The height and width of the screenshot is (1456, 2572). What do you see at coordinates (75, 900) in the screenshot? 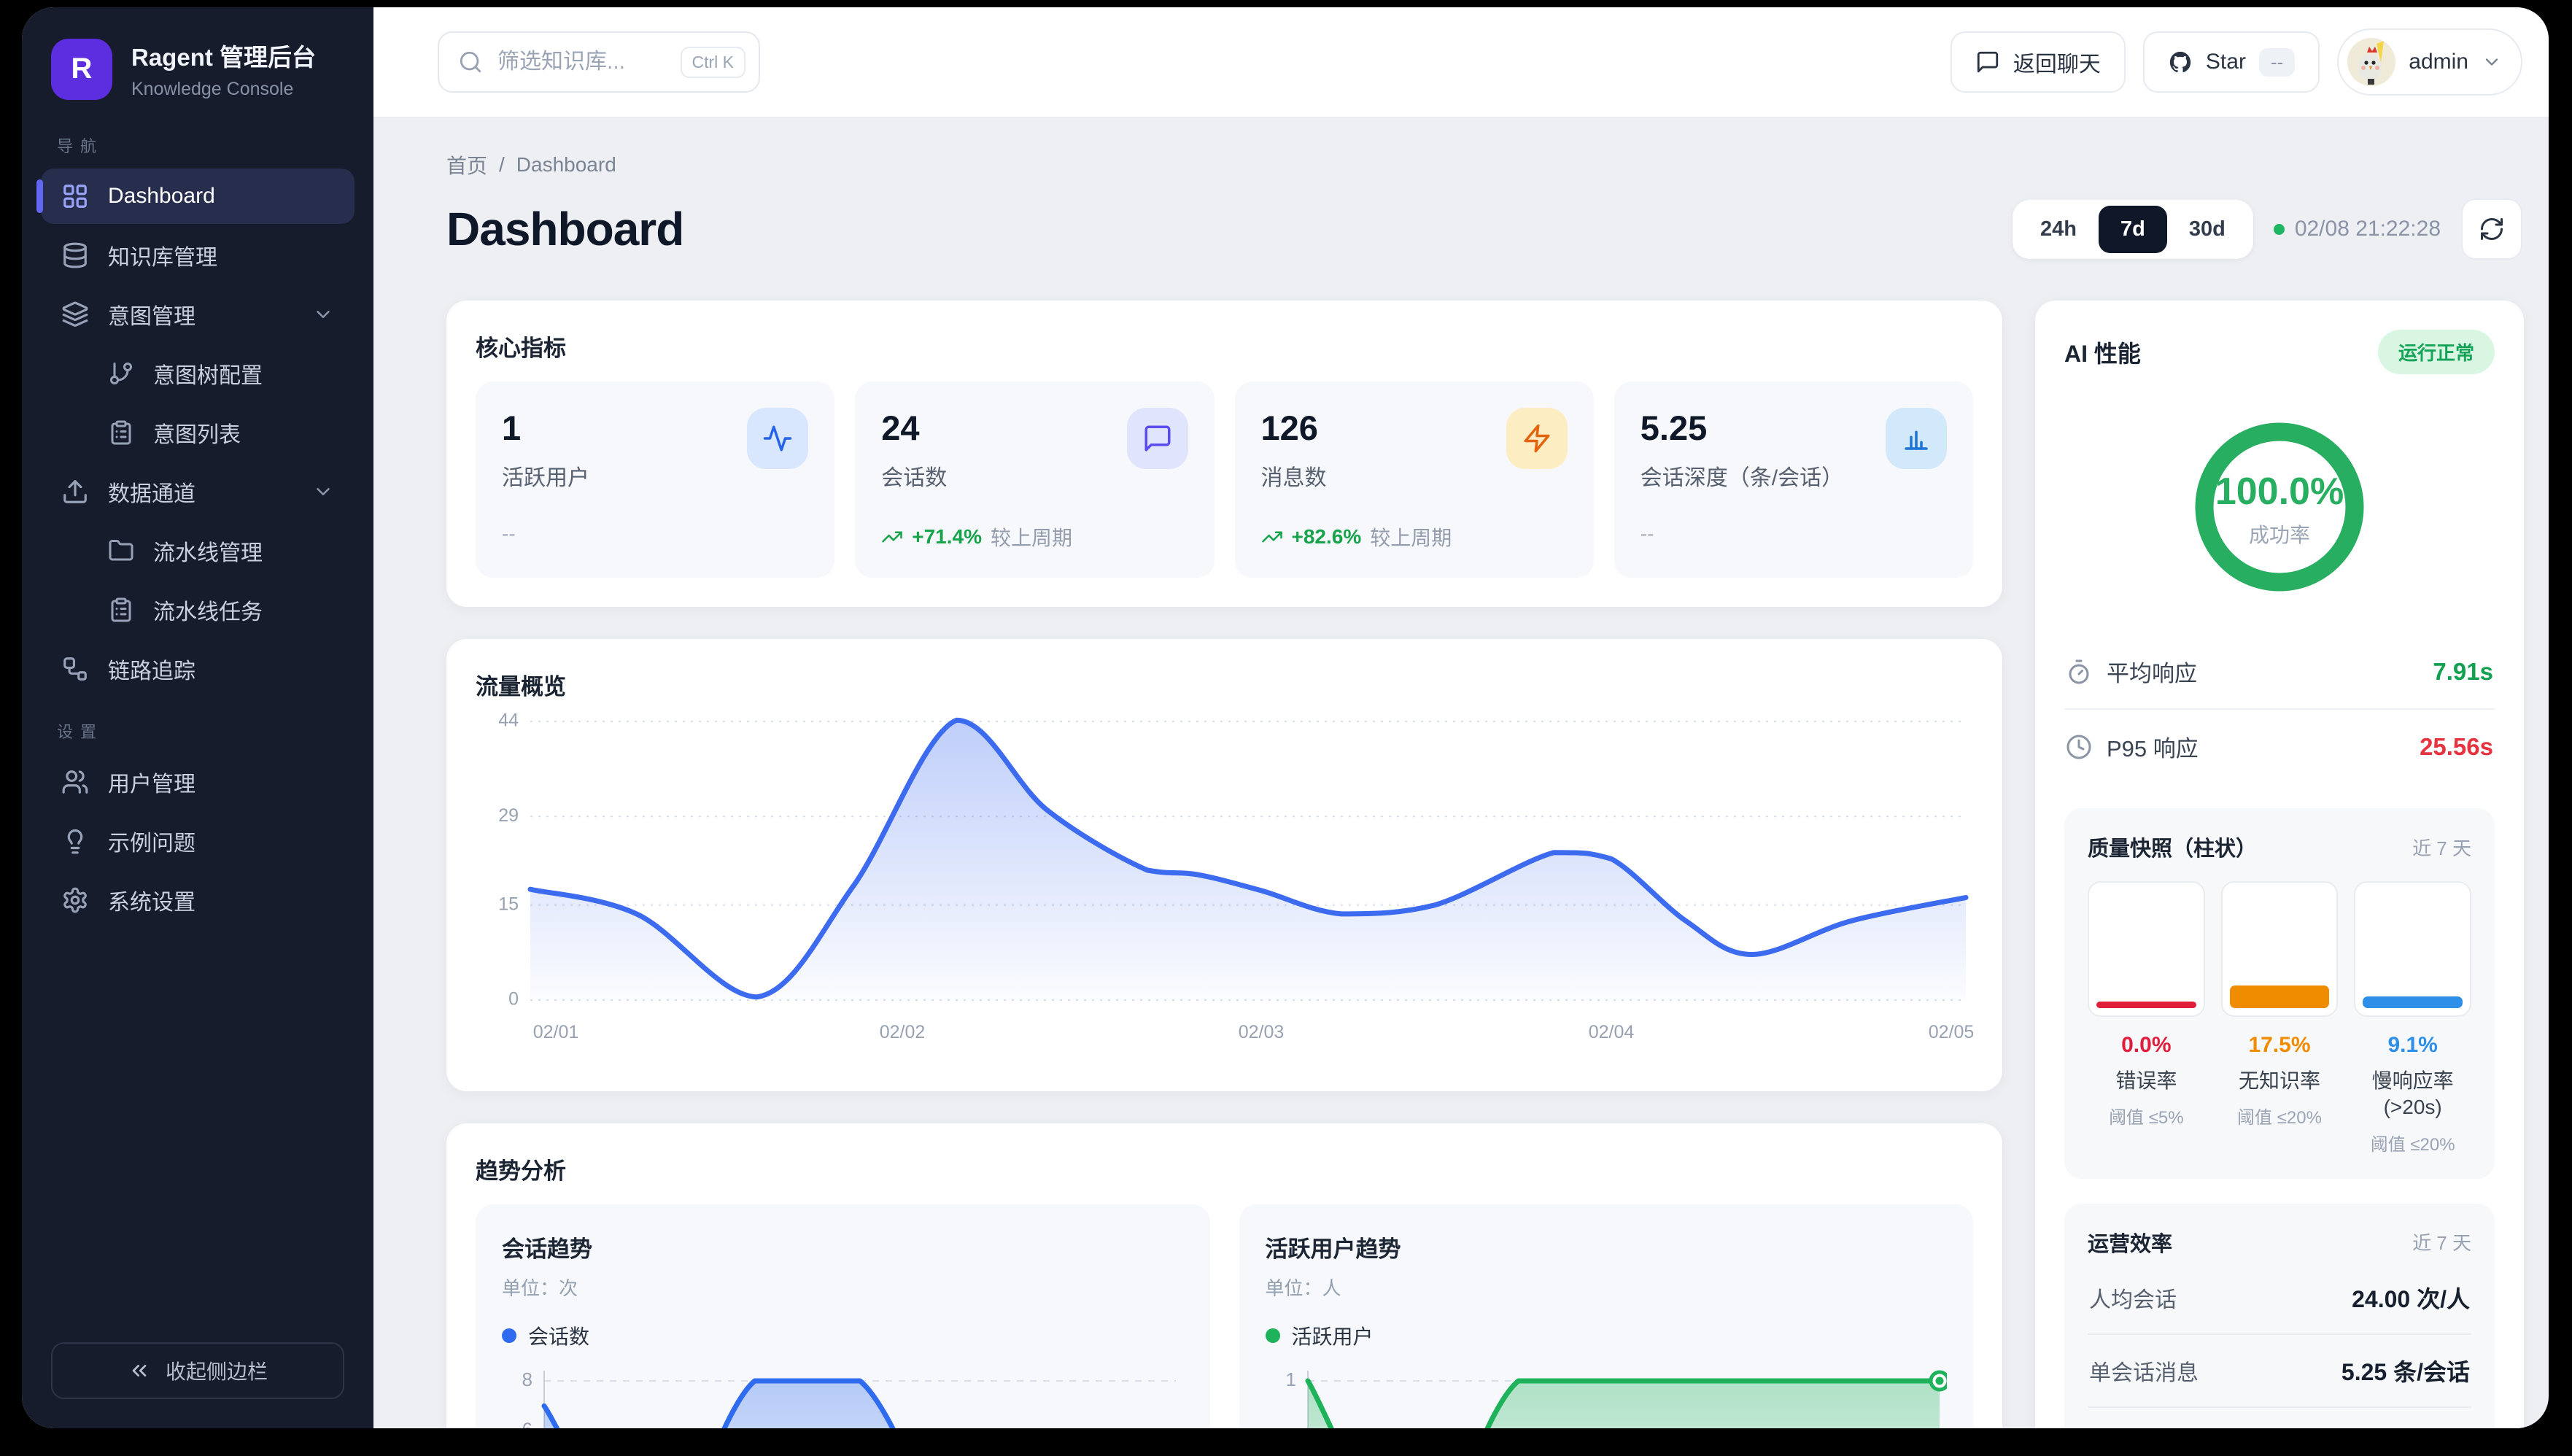
I see `gear-icon` at bounding box center [75, 900].